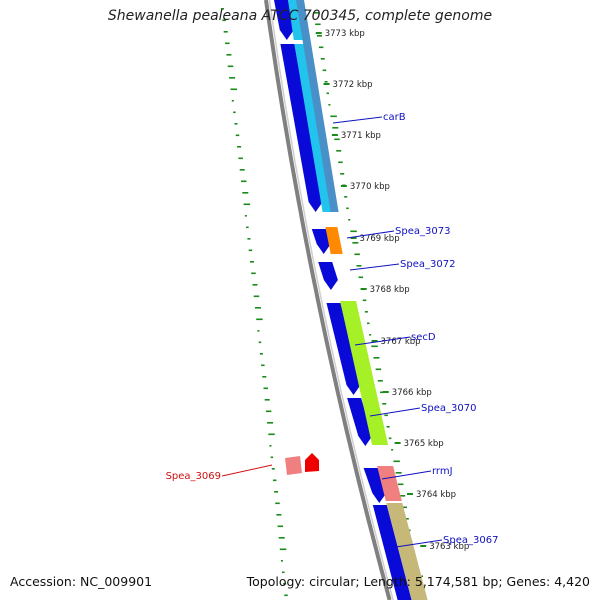 The width and height of the screenshot is (600, 600). I want to click on scale-tick-label: 3766 kbp, so click(412, 393).